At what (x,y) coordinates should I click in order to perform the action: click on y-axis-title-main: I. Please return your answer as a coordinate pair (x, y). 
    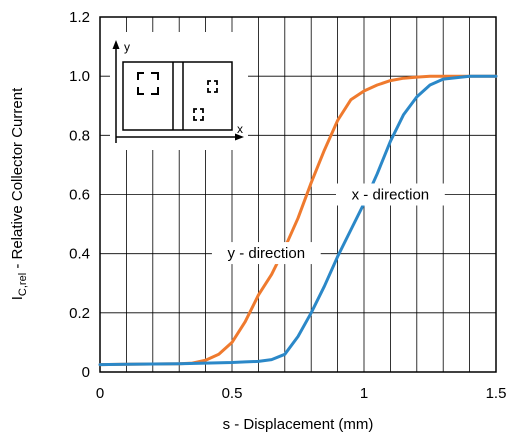
    Looking at the image, I should click on (17, 298).